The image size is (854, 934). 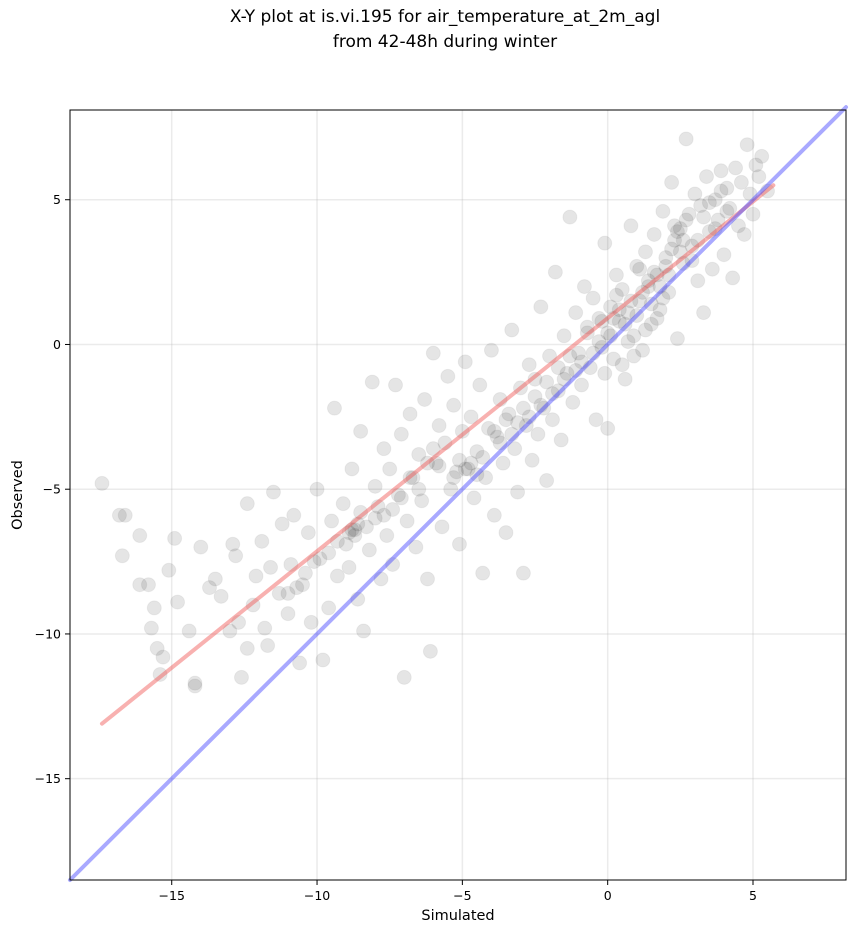 I want to click on y-axis-label: Observed, so click(x=18, y=495).